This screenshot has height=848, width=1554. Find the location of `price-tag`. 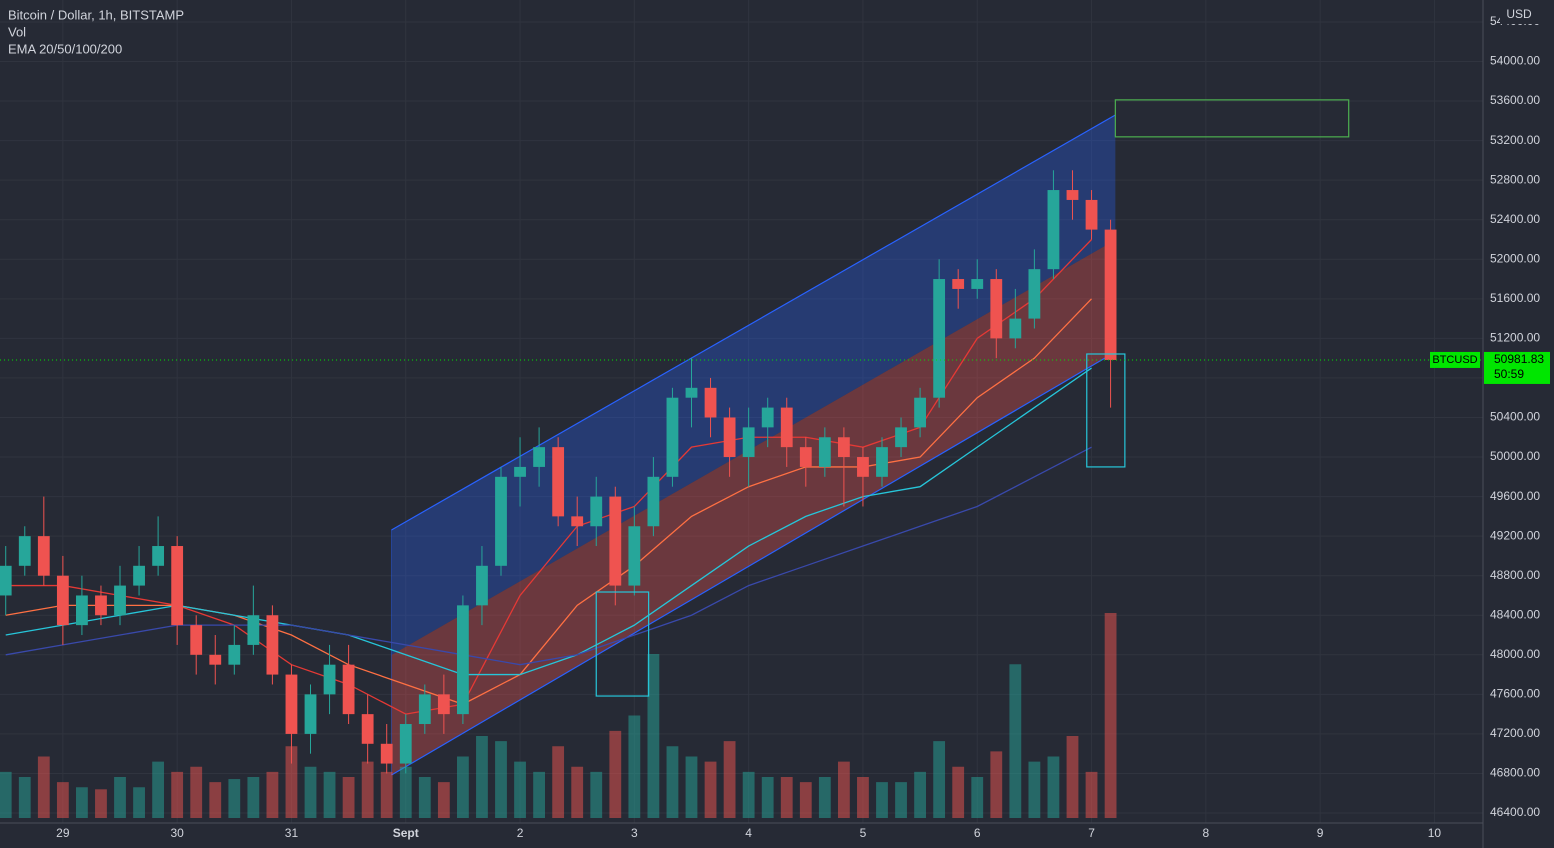

price-tag is located at coordinates (1517, 367).